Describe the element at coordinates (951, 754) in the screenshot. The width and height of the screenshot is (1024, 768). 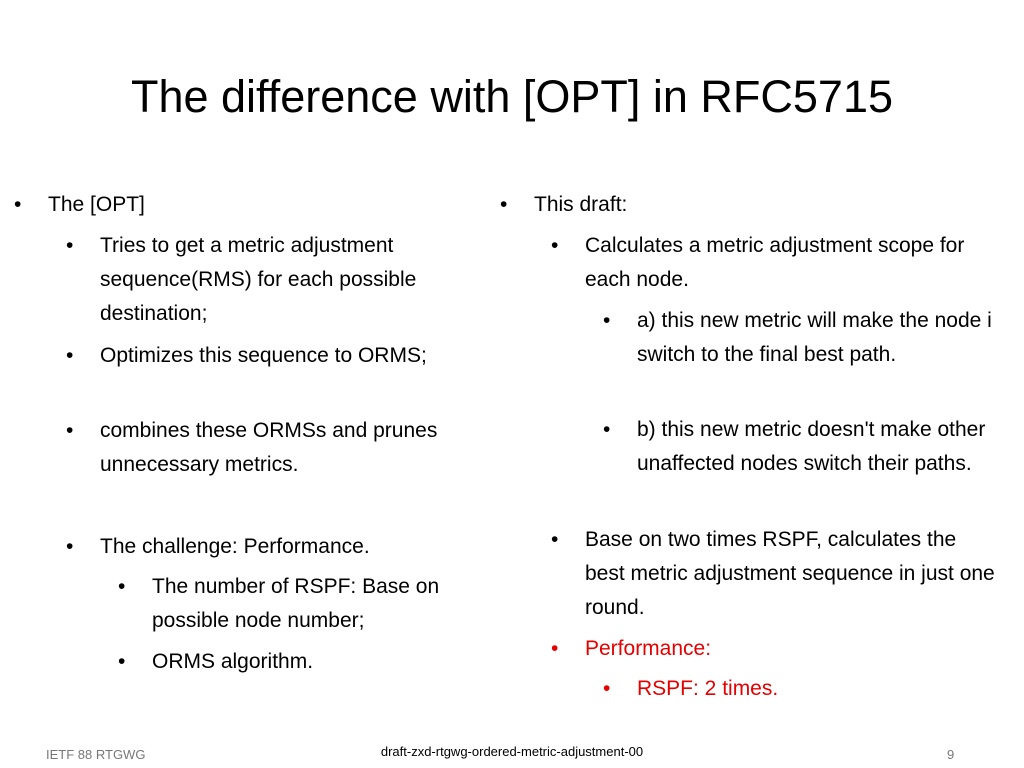
I see `page-number: 9` at that location.